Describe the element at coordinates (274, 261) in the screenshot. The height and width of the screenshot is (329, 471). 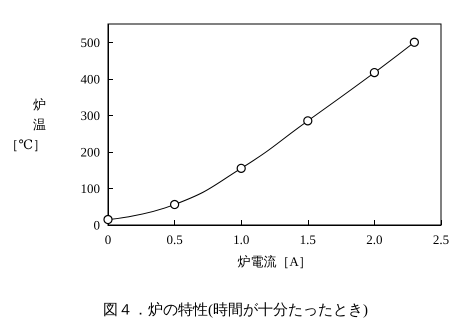
I see `x-axis-title: 炉電流［A］` at that location.